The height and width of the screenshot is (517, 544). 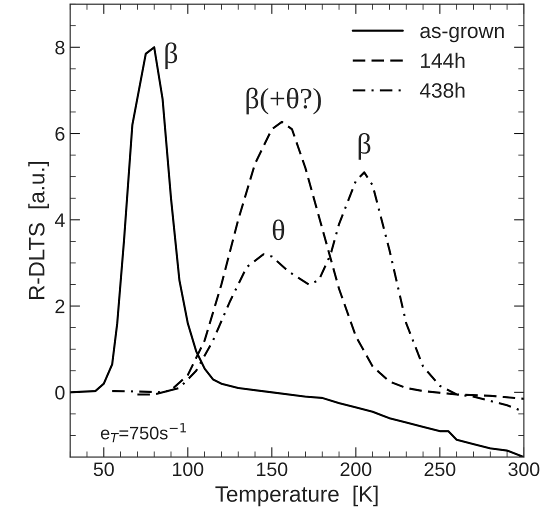 I want to click on x-tick-label: 250, so click(x=440, y=469).